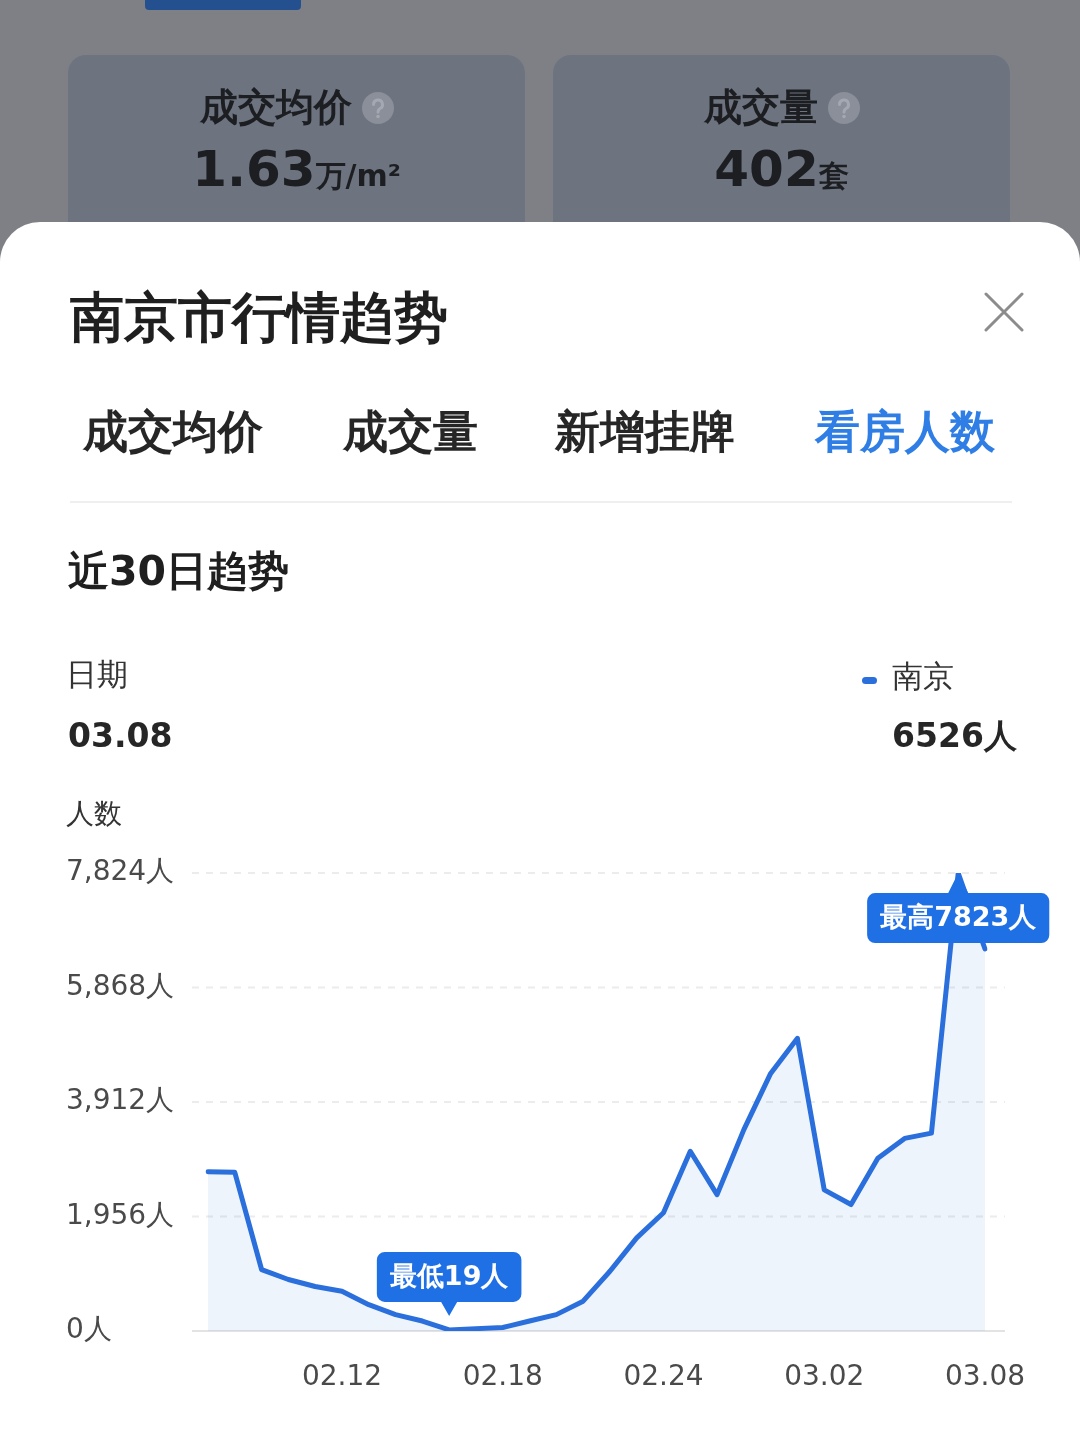 The width and height of the screenshot is (1080, 1440). Describe the element at coordinates (179, 572) in the screenshot. I see `chart-subtitle: 近30日趋势` at that location.